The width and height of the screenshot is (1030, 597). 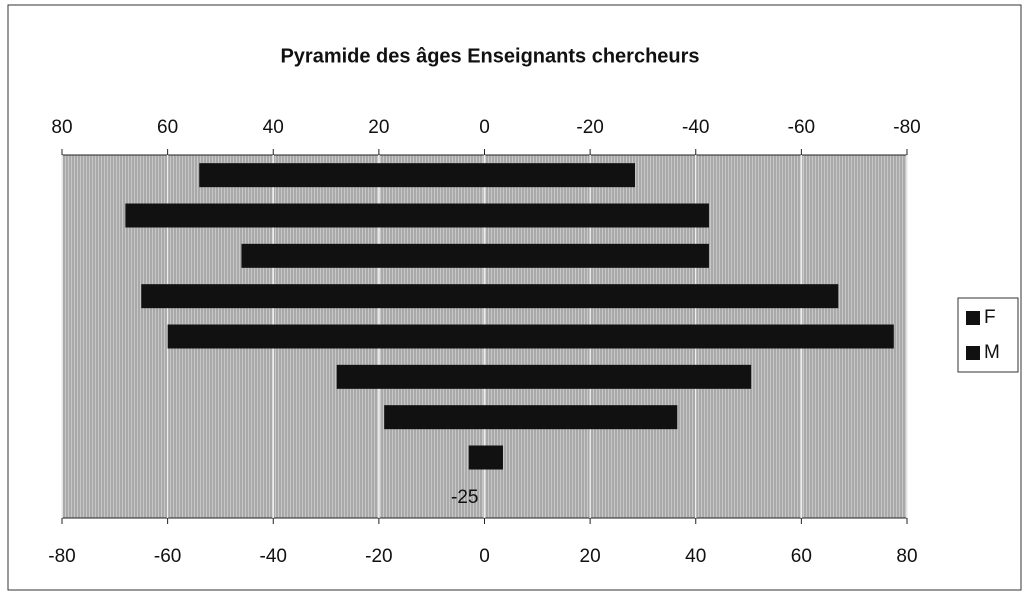 What do you see at coordinates (61, 127) in the screenshot?
I see `x2-tick-label: 80` at bounding box center [61, 127].